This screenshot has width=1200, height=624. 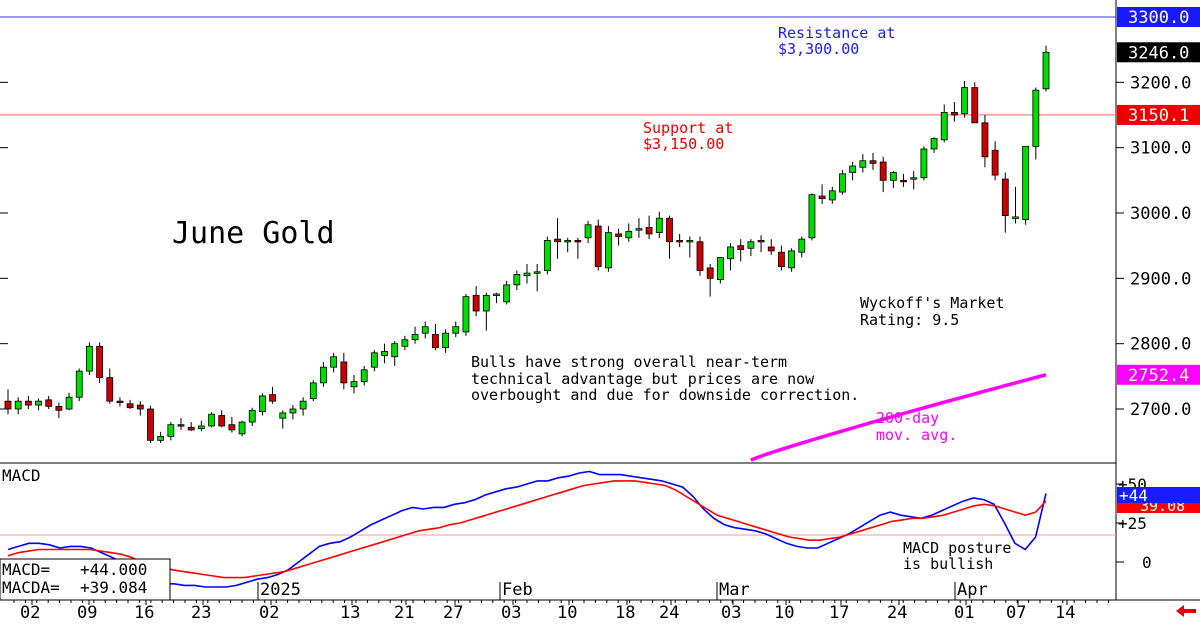 What do you see at coordinates (948, 564) in the screenshot?
I see `macd-posture-2: is bullish` at bounding box center [948, 564].